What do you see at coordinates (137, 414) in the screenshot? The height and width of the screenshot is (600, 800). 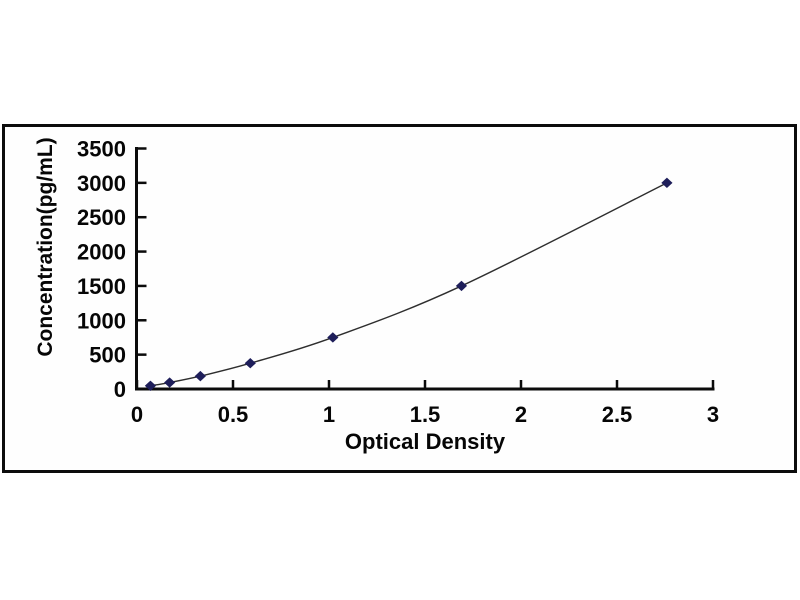 I see `x-tick-label: 0` at bounding box center [137, 414].